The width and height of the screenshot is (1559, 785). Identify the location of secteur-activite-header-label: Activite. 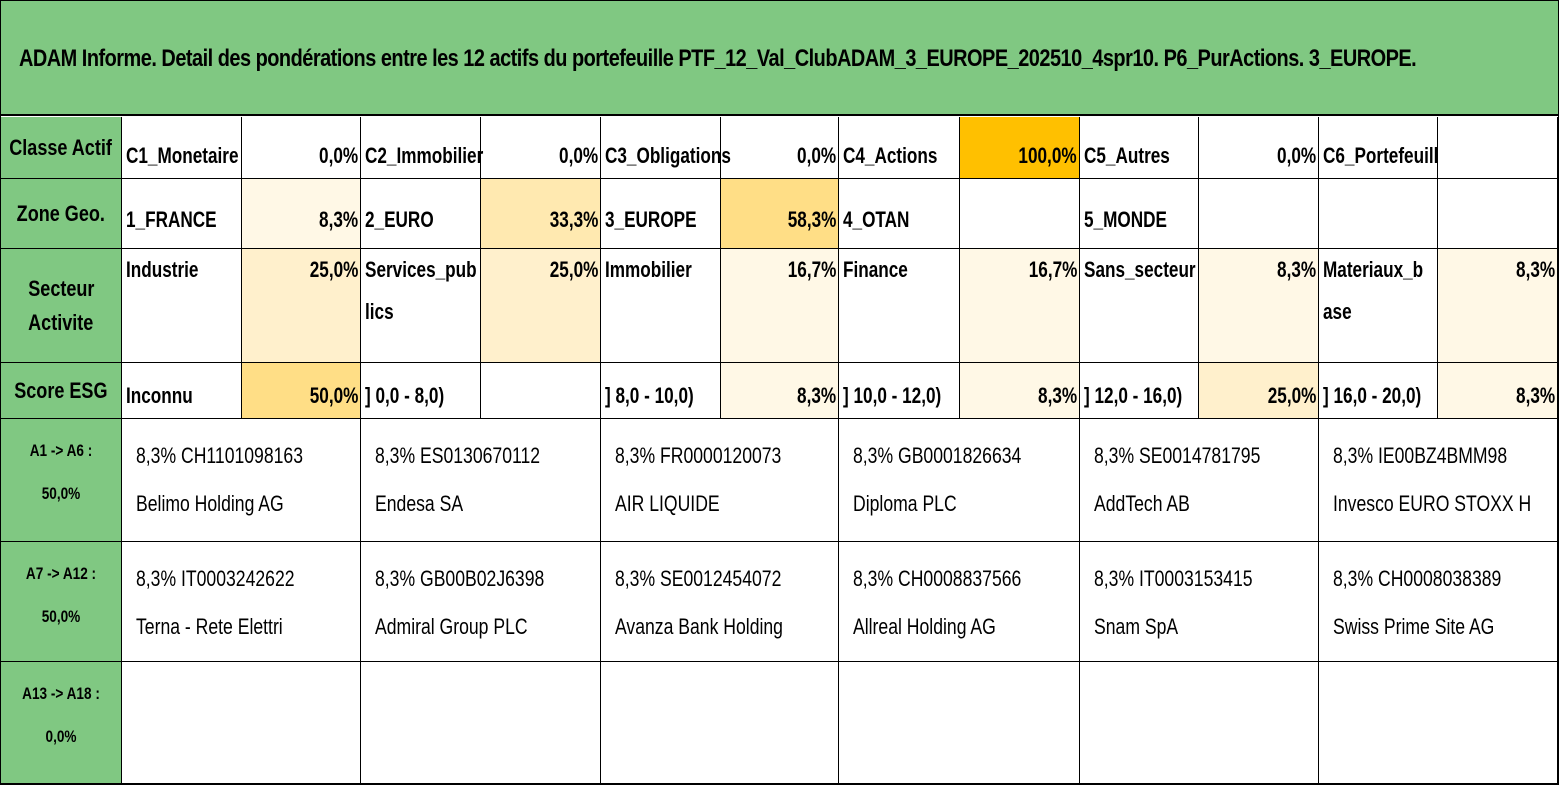
(61, 322).